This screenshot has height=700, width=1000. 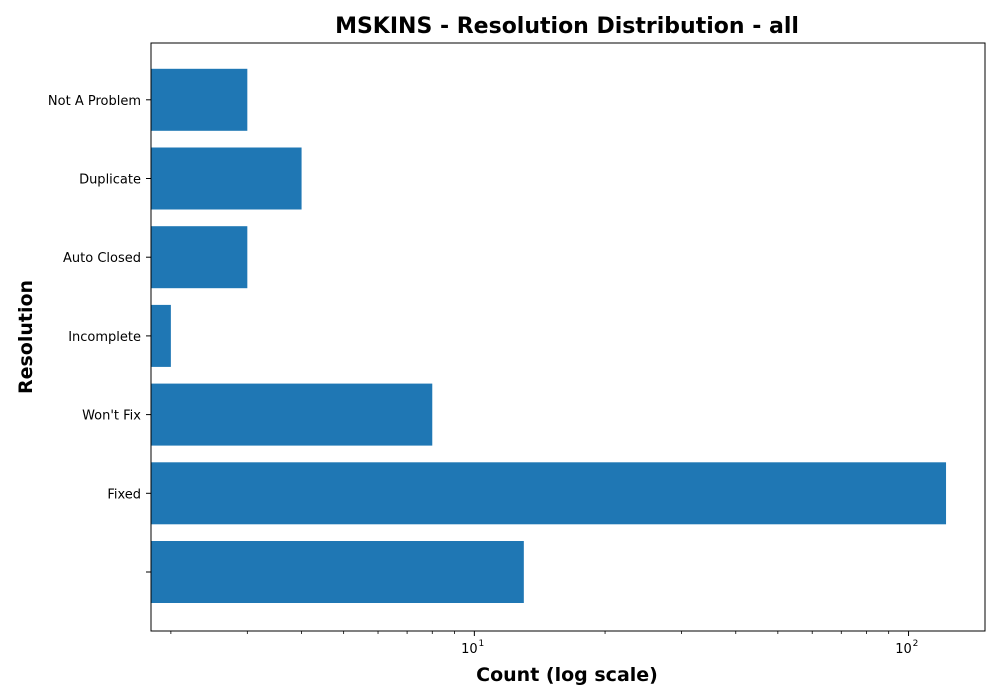 I want to click on y-tick-label-incomplete: Incomplete, so click(x=104, y=337).